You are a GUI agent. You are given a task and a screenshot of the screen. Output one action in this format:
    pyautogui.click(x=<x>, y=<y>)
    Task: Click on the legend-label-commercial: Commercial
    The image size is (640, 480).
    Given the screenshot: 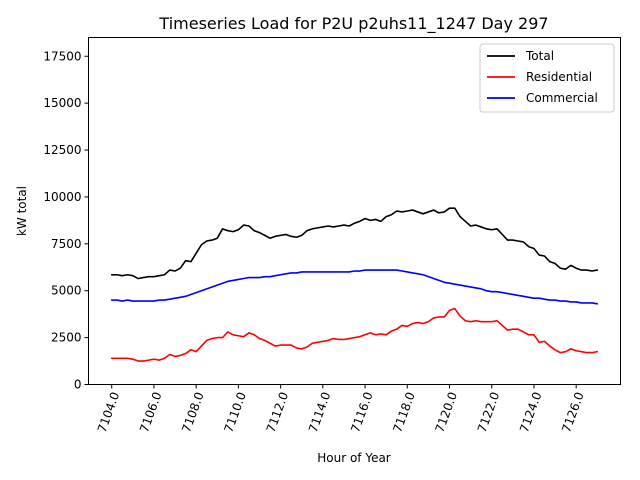 What is the action you would take?
    pyautogui.click(x=562, y=98)
    